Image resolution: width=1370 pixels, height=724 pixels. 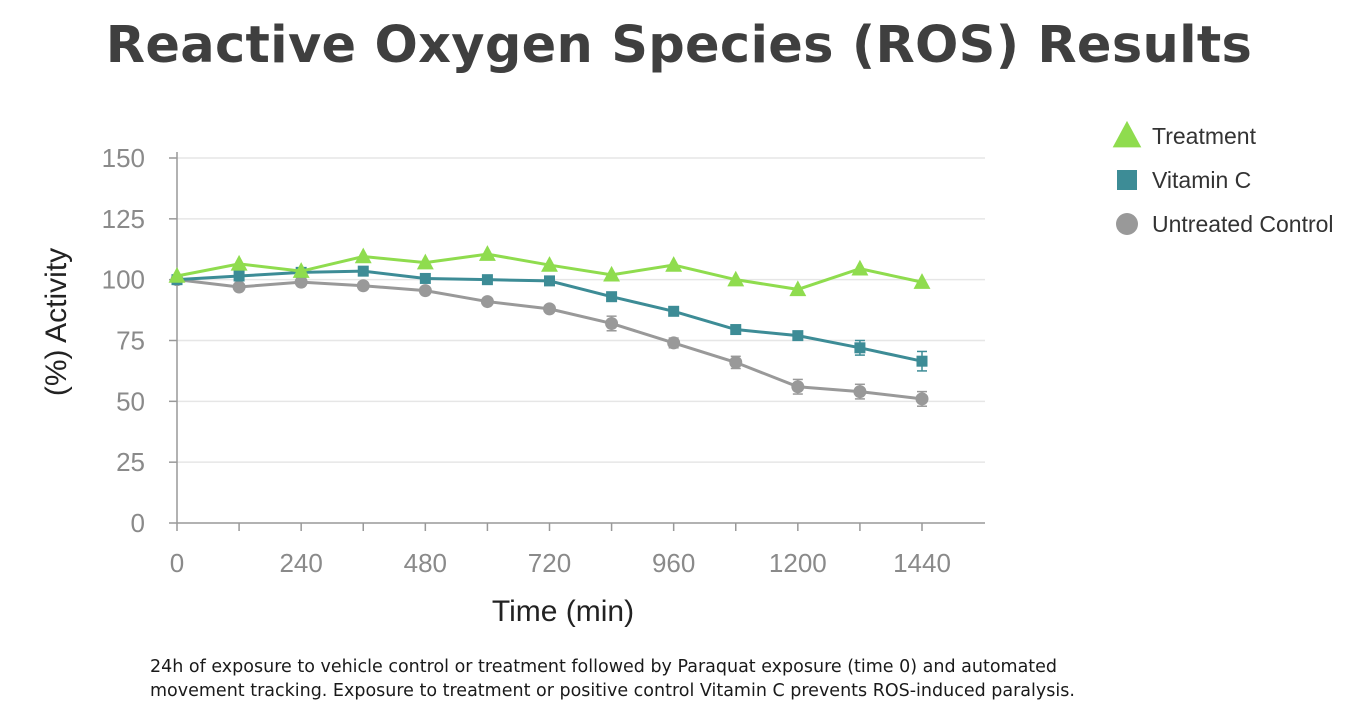 I want to click on x-tick-label-480: 480, so click(x=425, y=563).